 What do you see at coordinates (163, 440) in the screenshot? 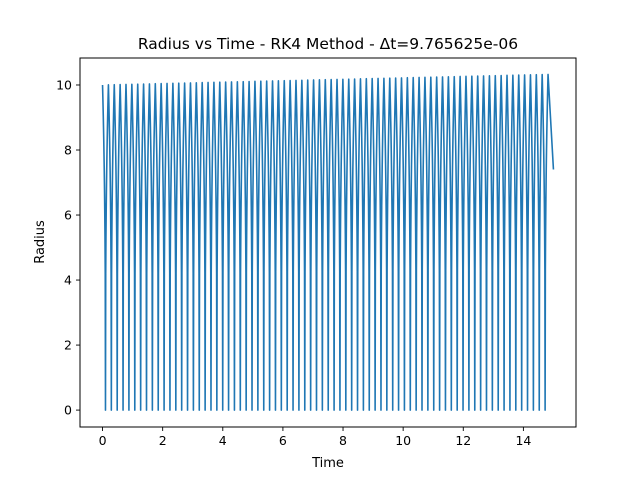
I see `x-tick-label: 2` at bounding box center [163, 440].